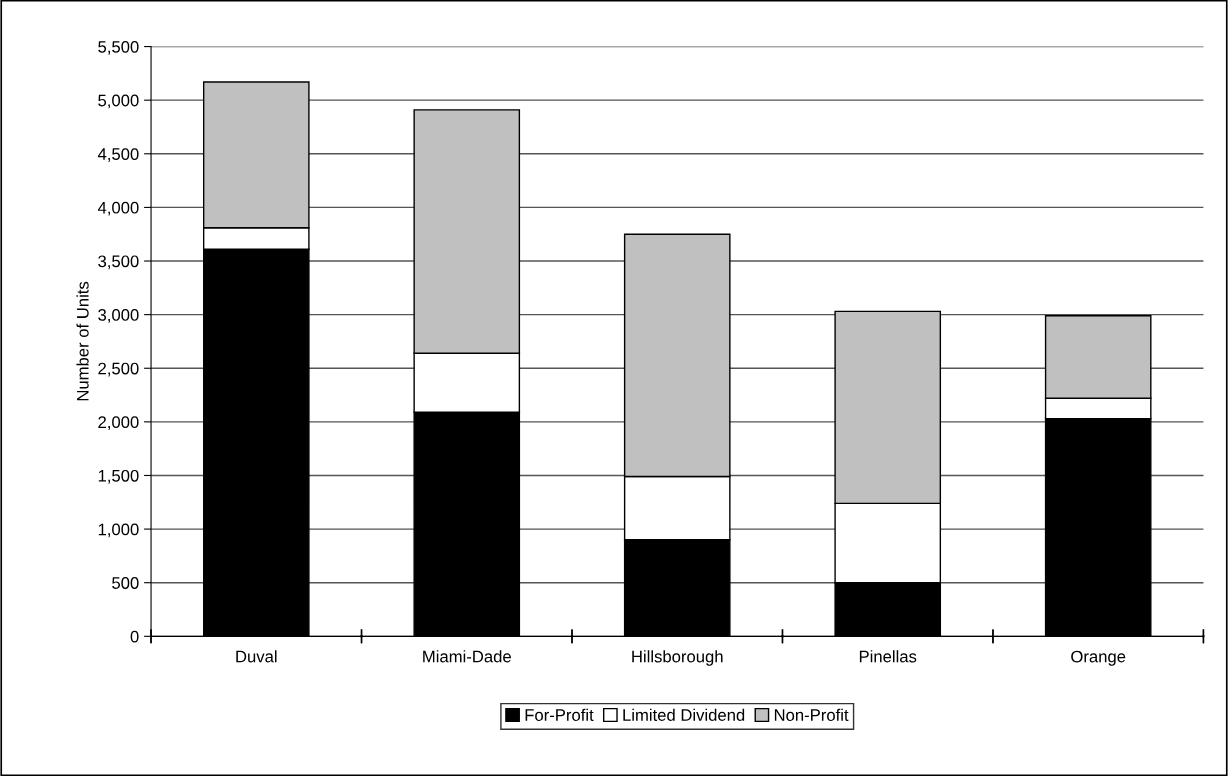  Describe the element at coordinates (118, 101) in the screenshot. I see `y-tick-label: 5,000` at that location.